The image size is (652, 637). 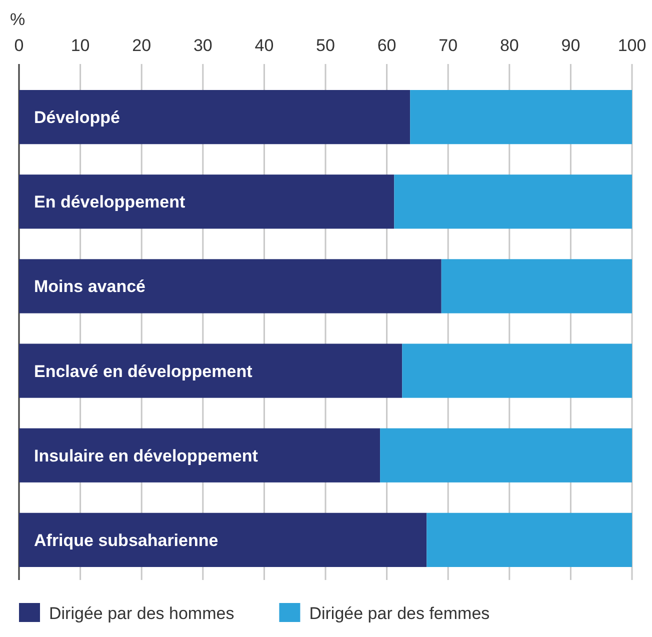 I want to click on x-tick-label: 20, so click(x=142, y=45).